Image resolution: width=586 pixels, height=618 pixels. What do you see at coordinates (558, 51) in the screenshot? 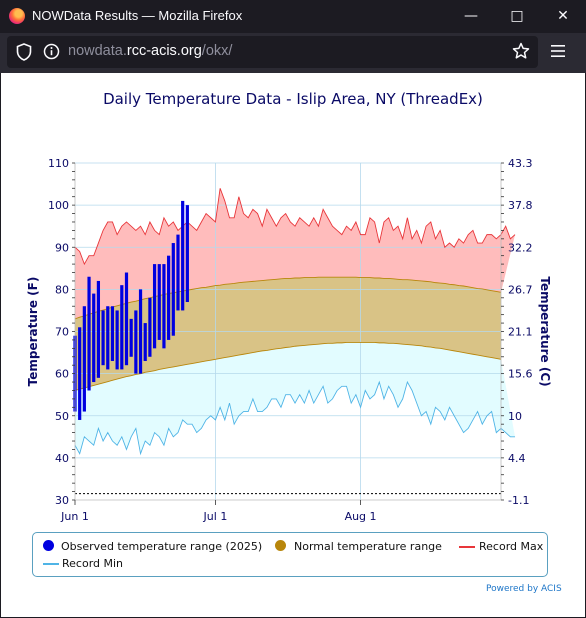
I see `hamburger-menu-icon` at bounding box center [558, 51].